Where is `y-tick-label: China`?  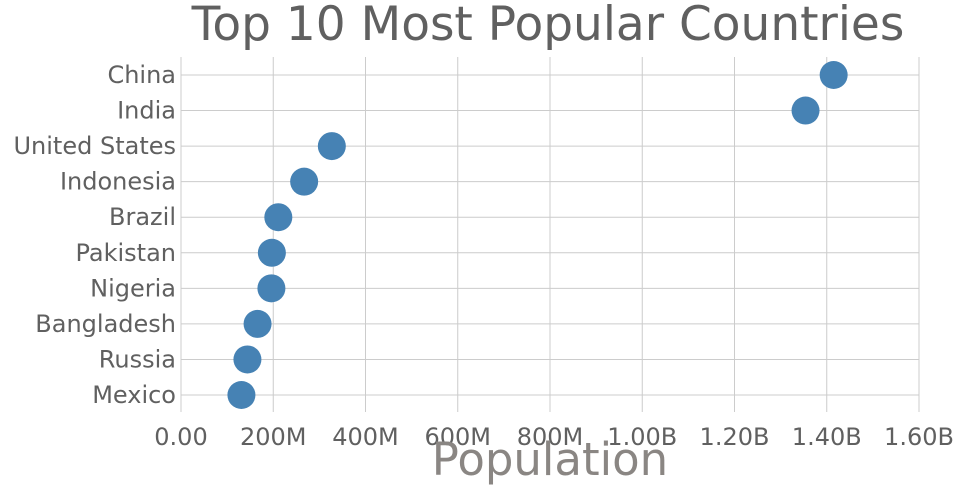
y-tick-label: China is located at coordinates (141, 75).